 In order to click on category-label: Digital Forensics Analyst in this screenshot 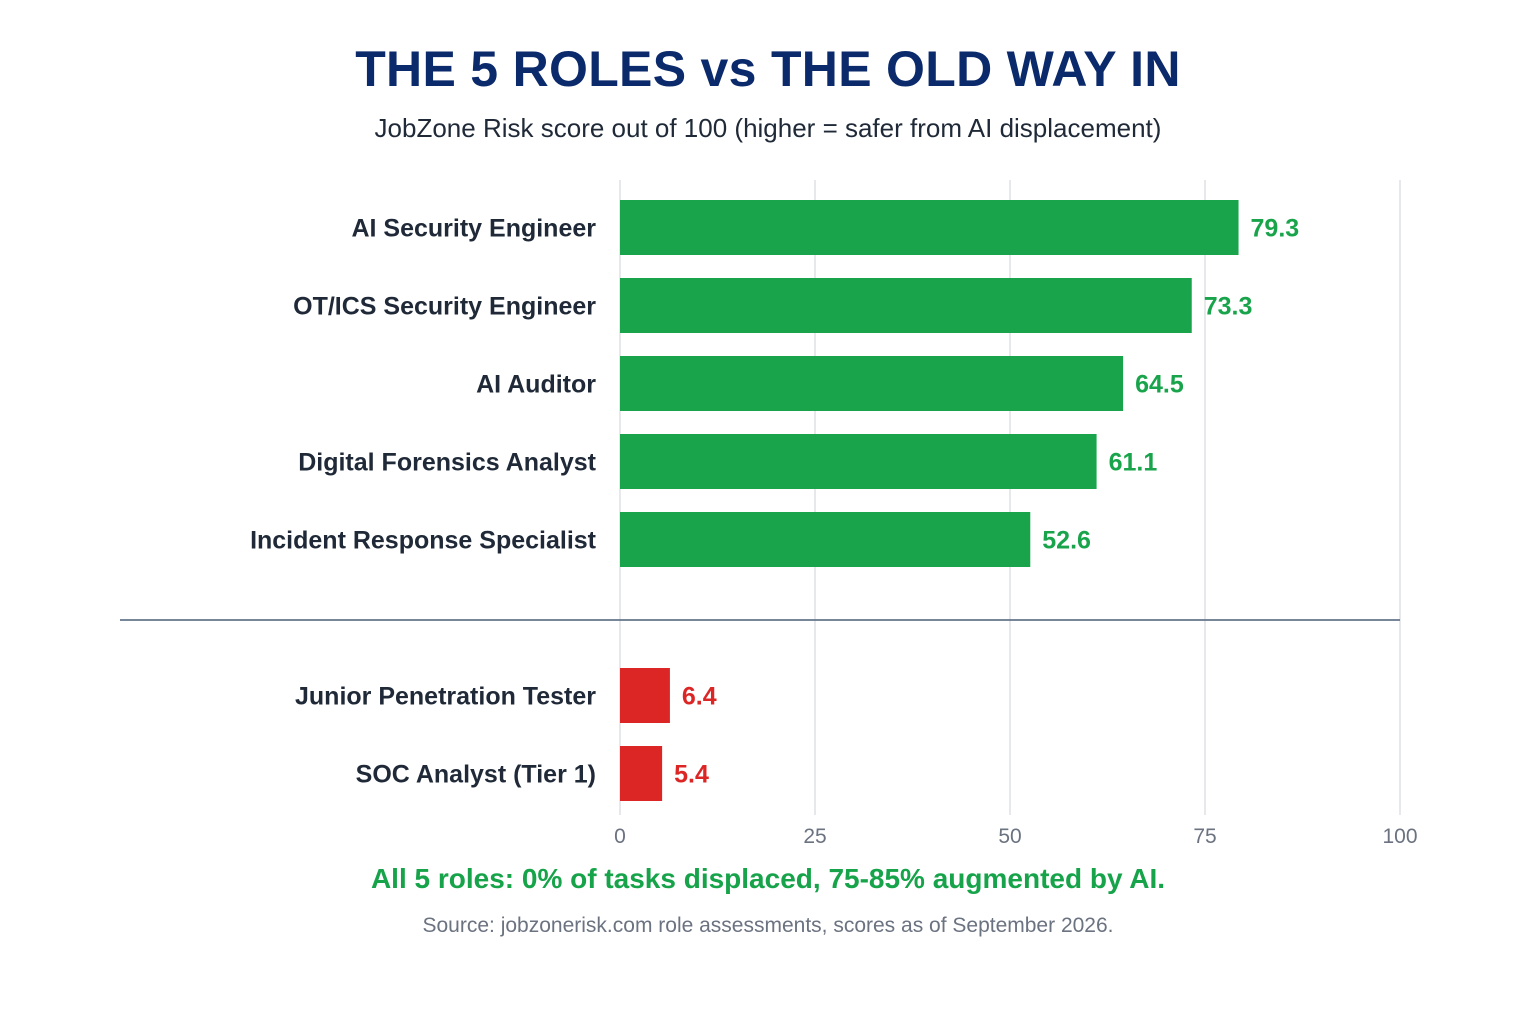, I will do `click(447, 463)`.